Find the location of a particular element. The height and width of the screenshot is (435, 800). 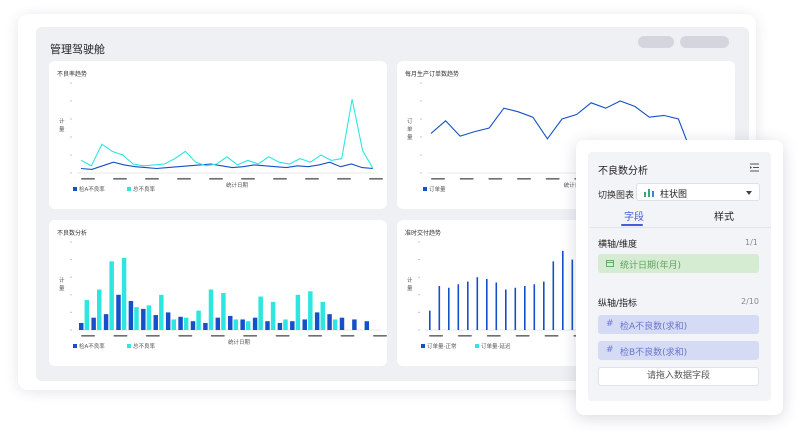

y-axis-field-pill: # 检B不良数(求和) is located at coordinates (678, 350).